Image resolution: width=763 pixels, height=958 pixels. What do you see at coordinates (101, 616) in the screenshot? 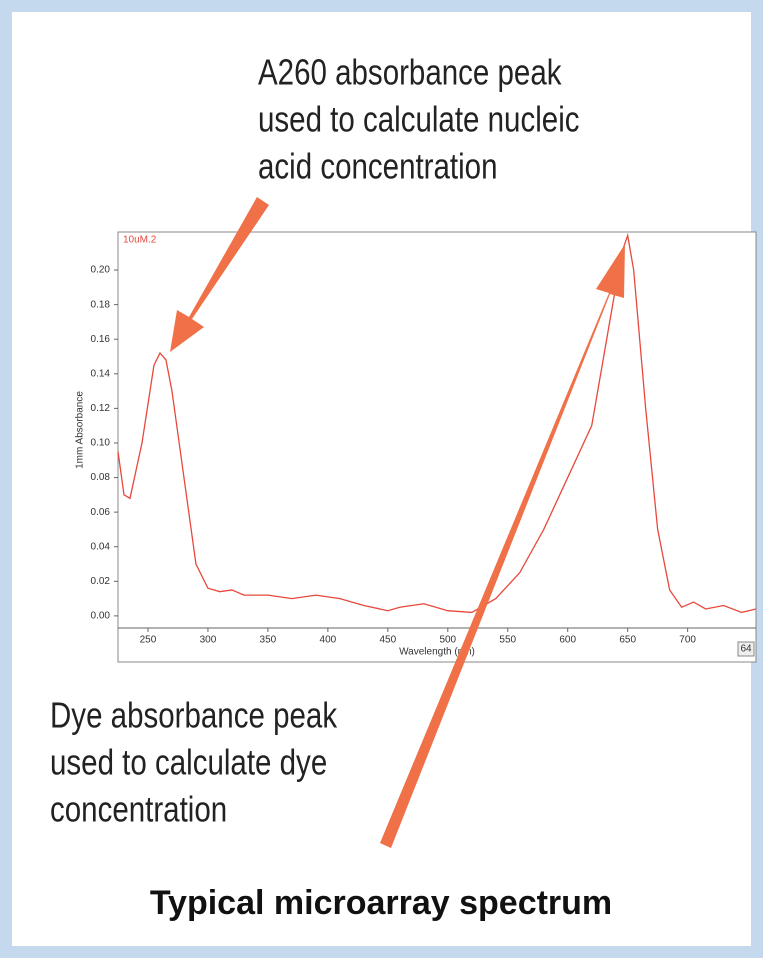
I see `y-tick-label: 0.00` at bounding box center [101, 616].